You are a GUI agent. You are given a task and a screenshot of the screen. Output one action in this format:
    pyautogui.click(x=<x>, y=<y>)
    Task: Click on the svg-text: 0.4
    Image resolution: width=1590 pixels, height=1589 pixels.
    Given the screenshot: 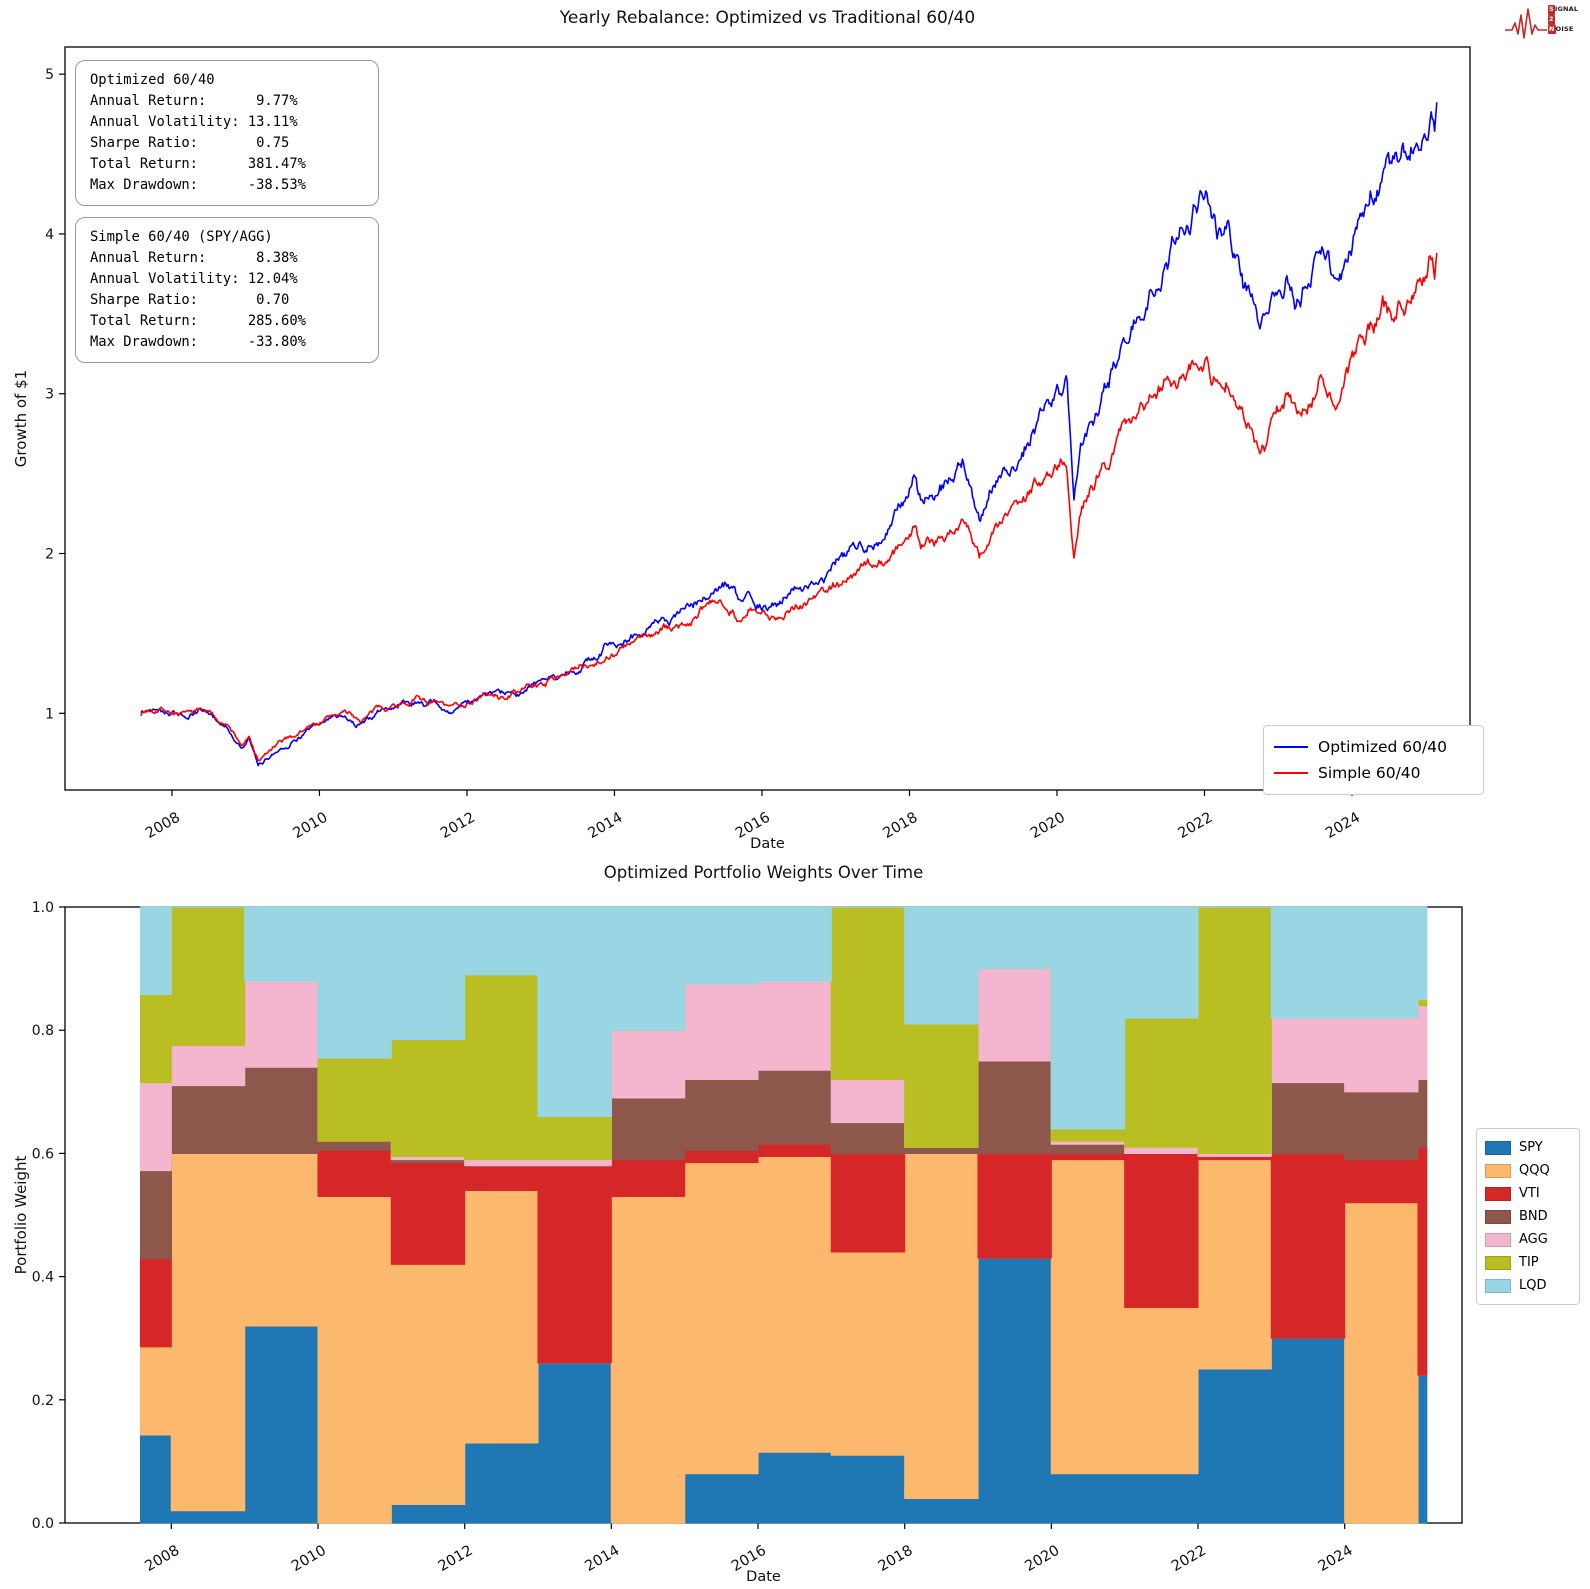 What is the action you would take?
    pyautogui.click(x=43, y=1278)
    